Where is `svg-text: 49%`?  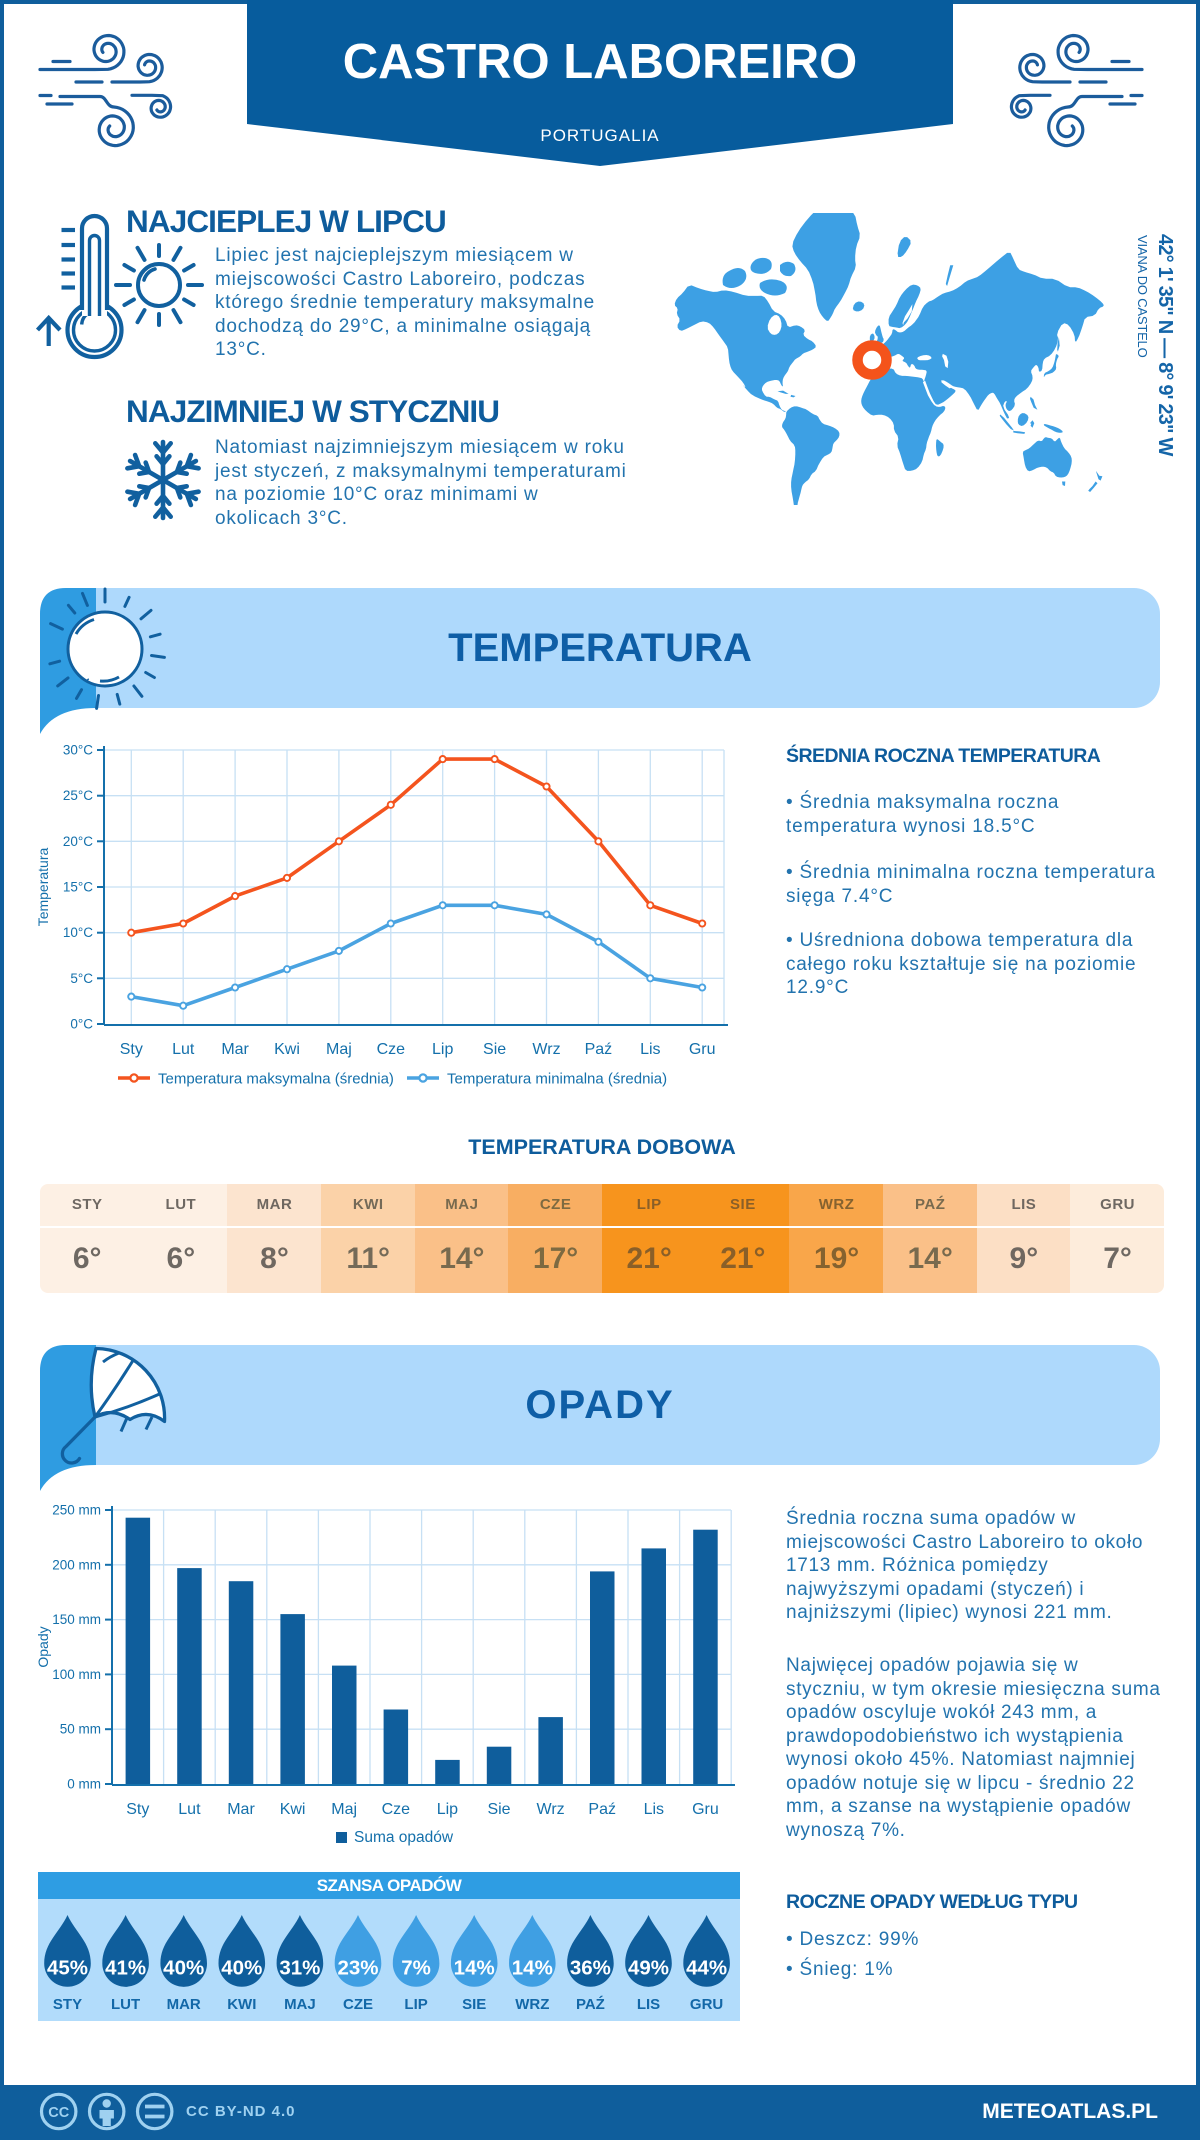
svg-text: 49% is located at coordinates (648, 1968).